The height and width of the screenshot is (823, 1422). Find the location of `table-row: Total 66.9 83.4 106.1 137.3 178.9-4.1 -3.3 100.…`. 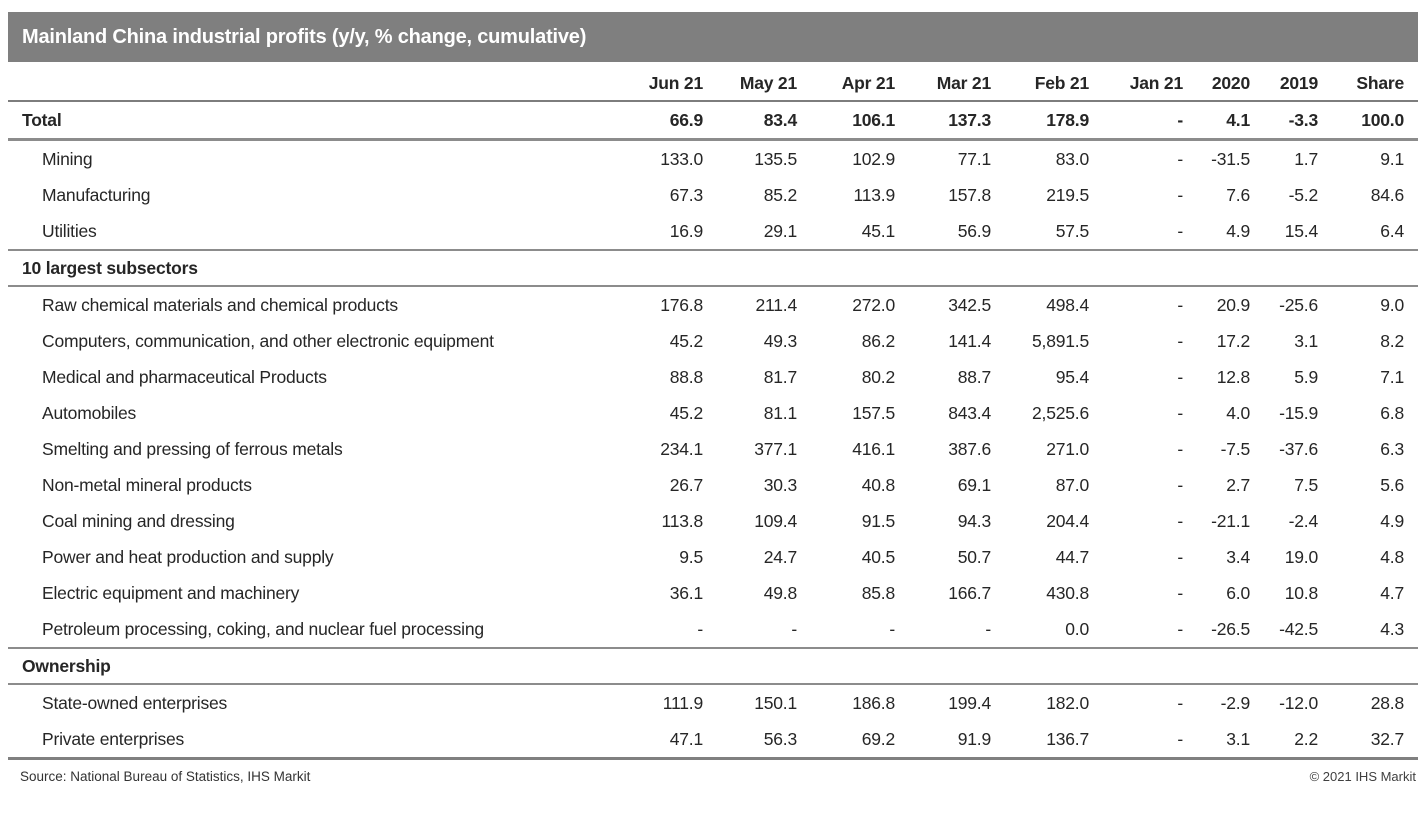

table-row: Total 66.9 83.4 106.1 137.3 178.9-4.1 -3.3 100.… is located at coordinates (713, 121).